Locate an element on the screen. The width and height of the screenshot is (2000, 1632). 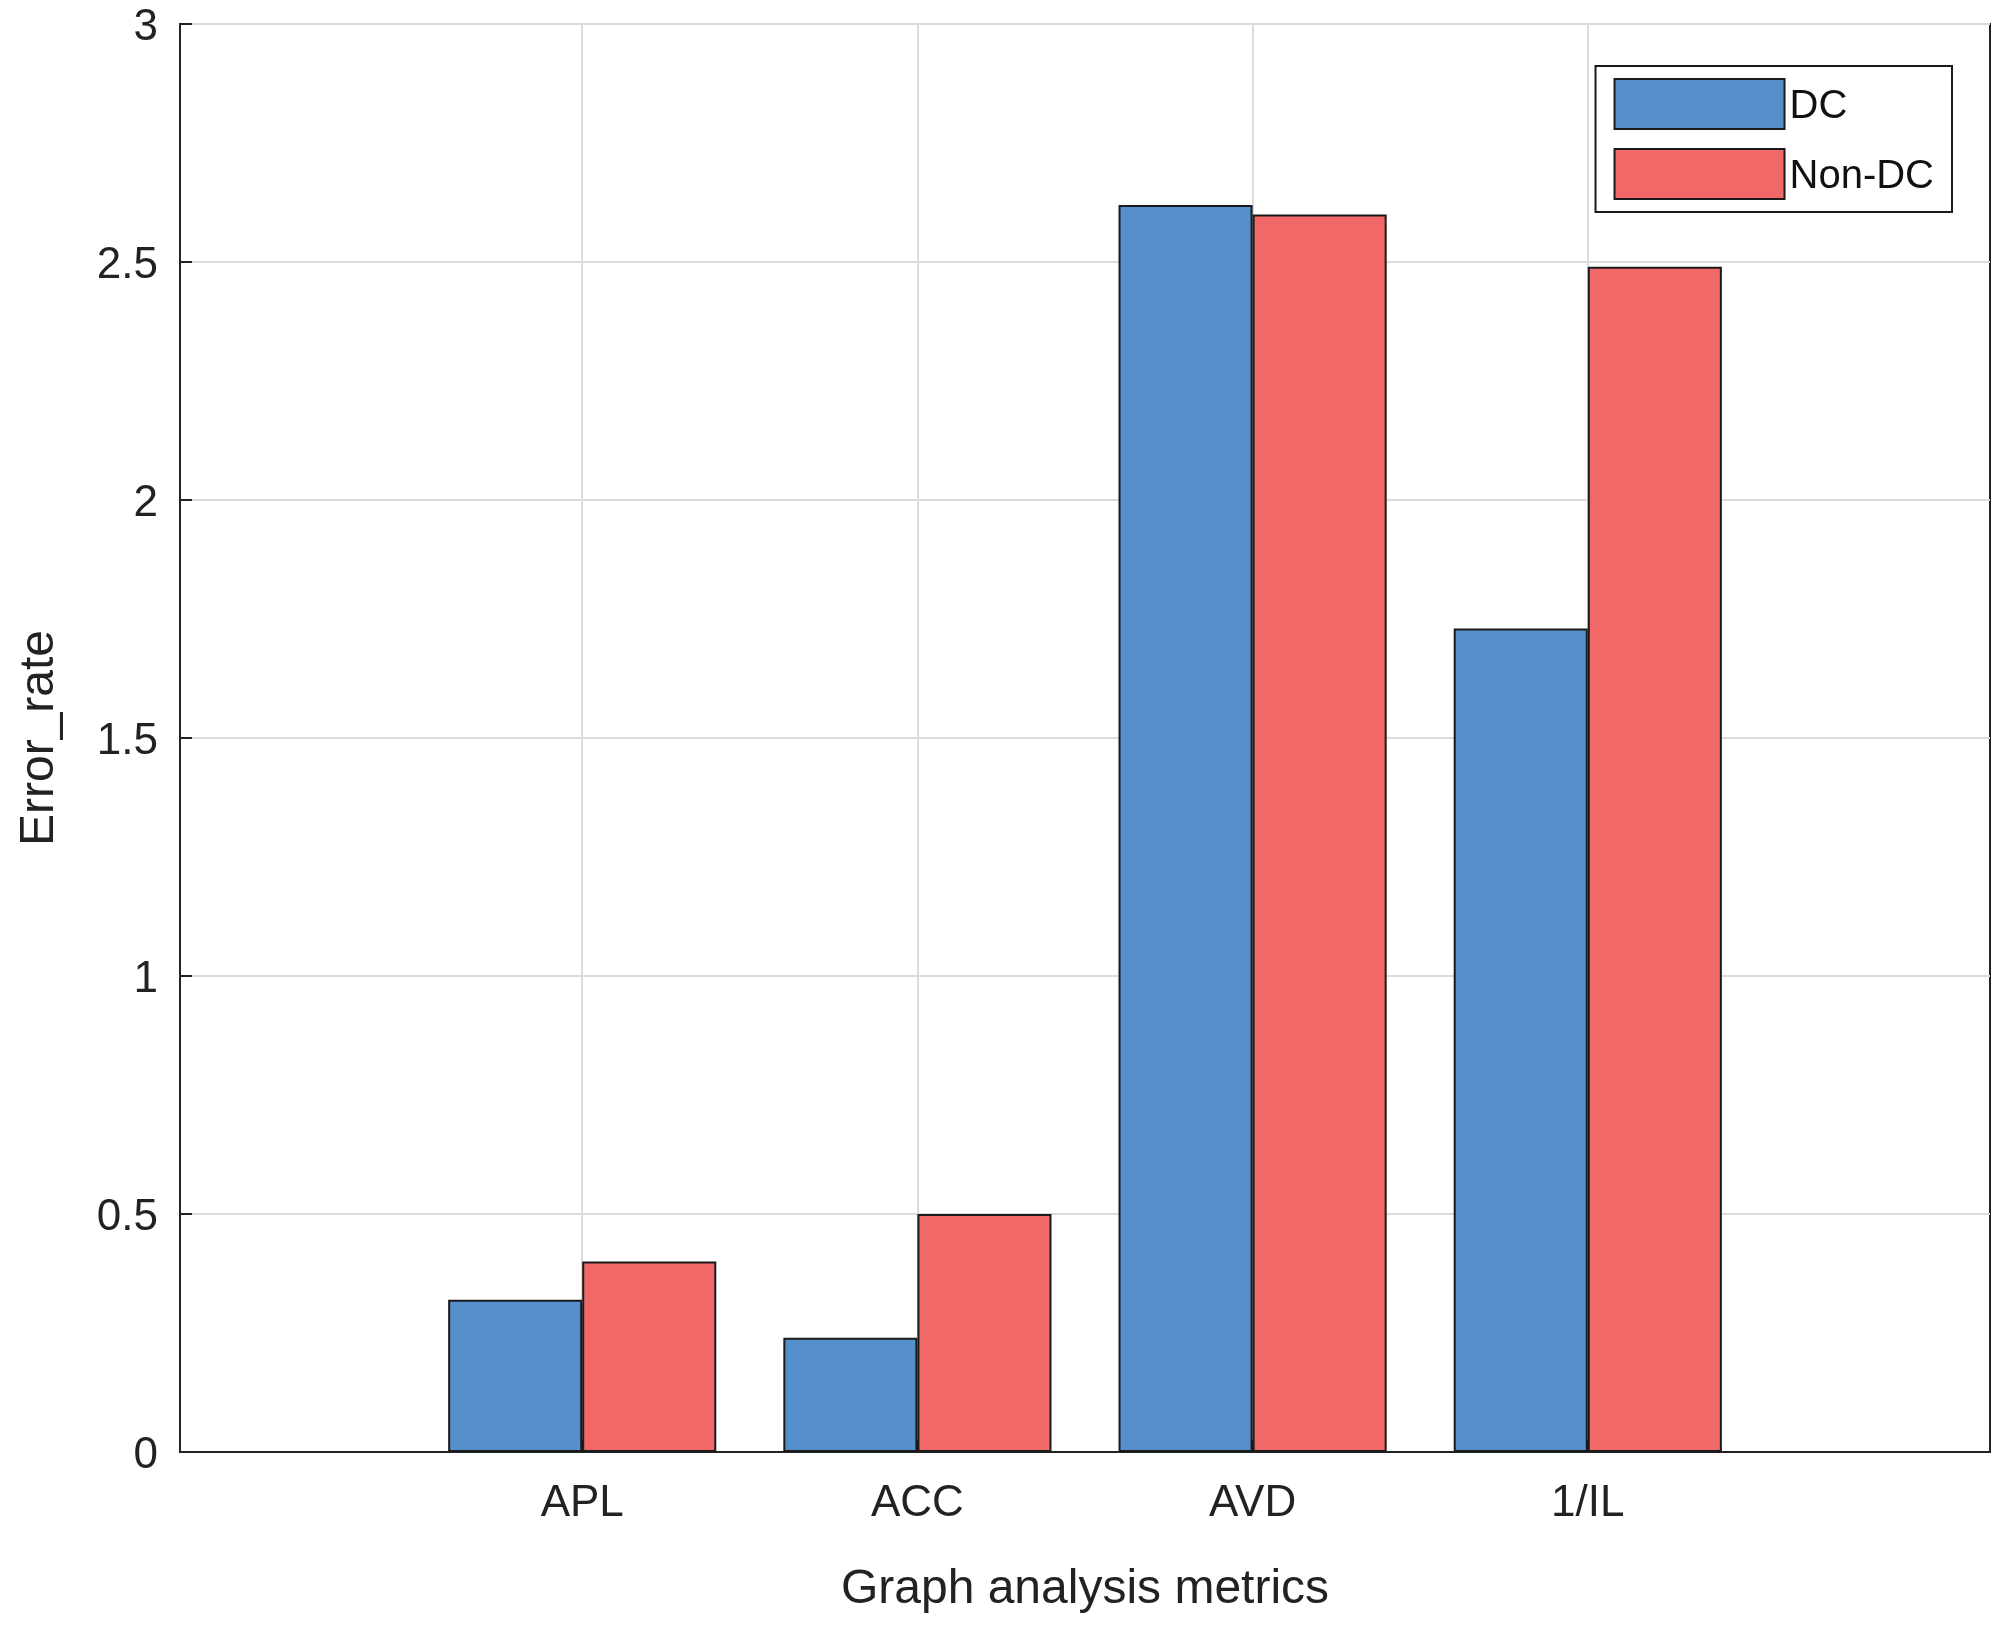
legend-label: DC is located at coordinates (1818, 104).